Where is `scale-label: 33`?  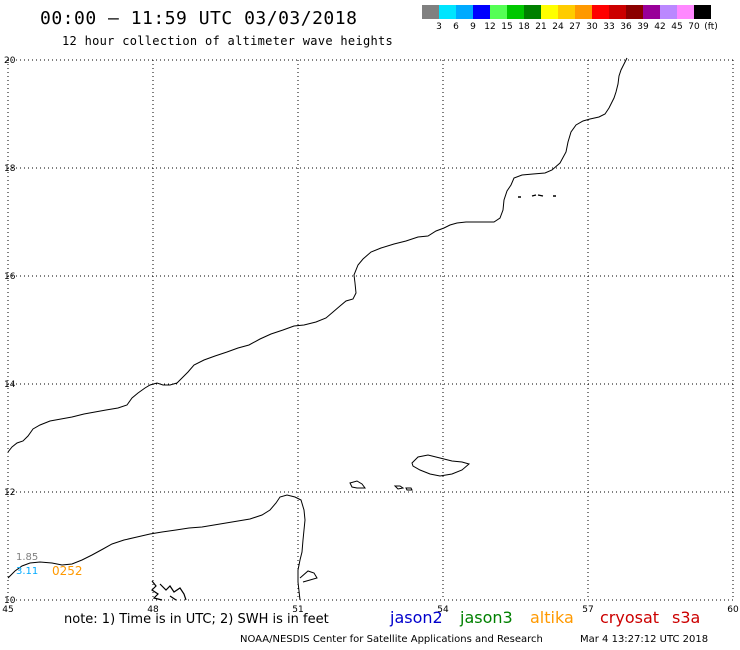 scale-label: 33 is located at coordinates (609, 27).